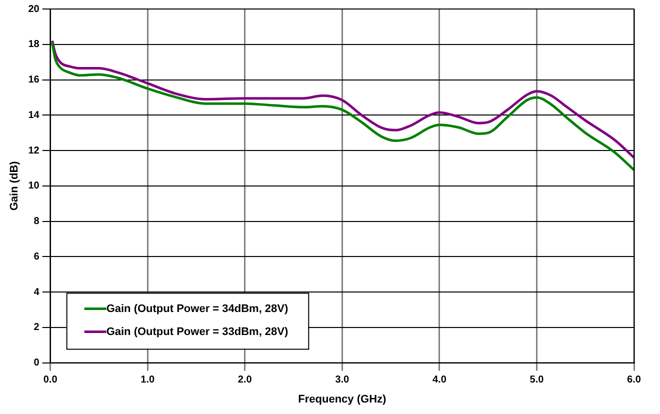 The width and height of the screenshot is (660, 414). I want to click on y-axis-title: Gain (dB), so click(14, 185).